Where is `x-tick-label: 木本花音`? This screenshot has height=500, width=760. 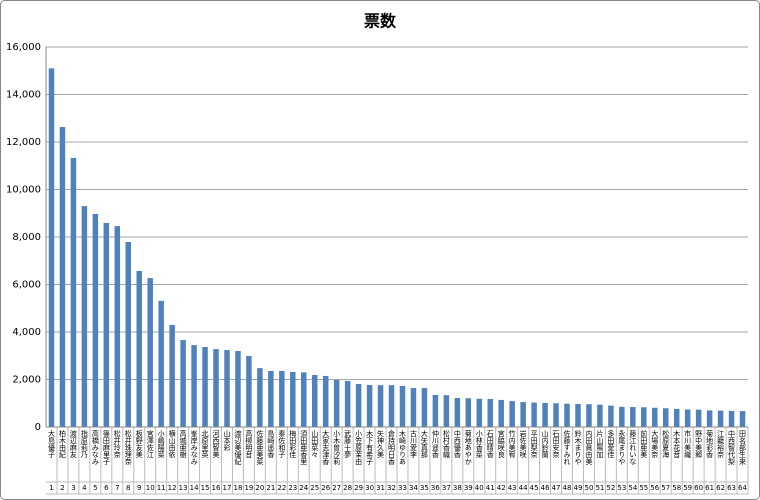 x-tick-label: 木本花音 is located at coordinates (677, 444).